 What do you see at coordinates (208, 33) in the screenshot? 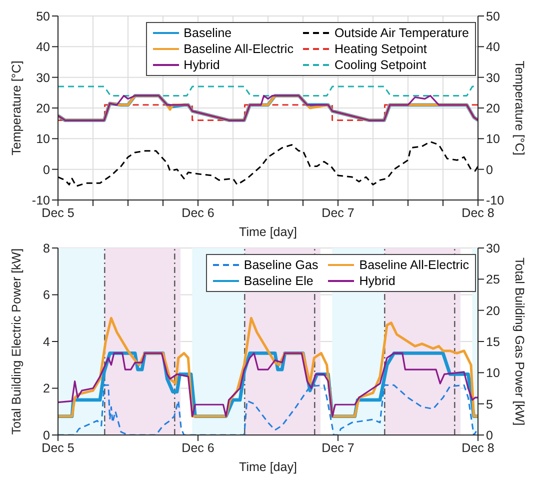
I see `legend-label: Baseline` at bounding box center [208, 33].